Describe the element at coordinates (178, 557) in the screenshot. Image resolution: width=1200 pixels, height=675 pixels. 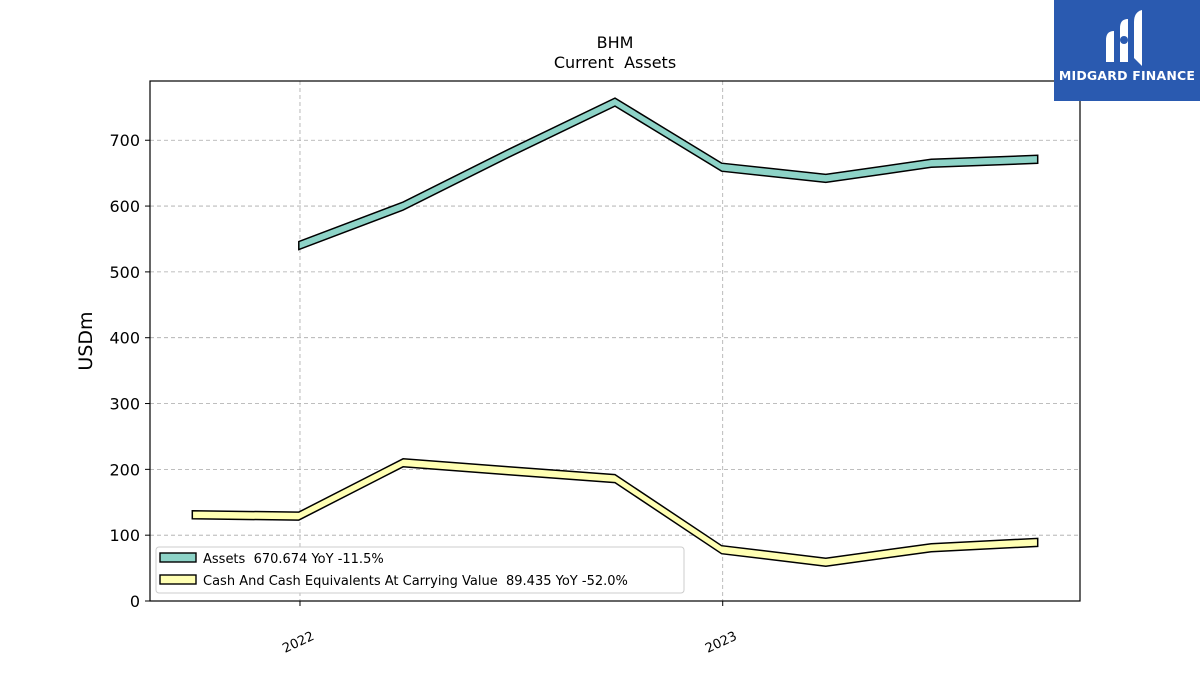
I see `legend-swatch-assets` at that location.